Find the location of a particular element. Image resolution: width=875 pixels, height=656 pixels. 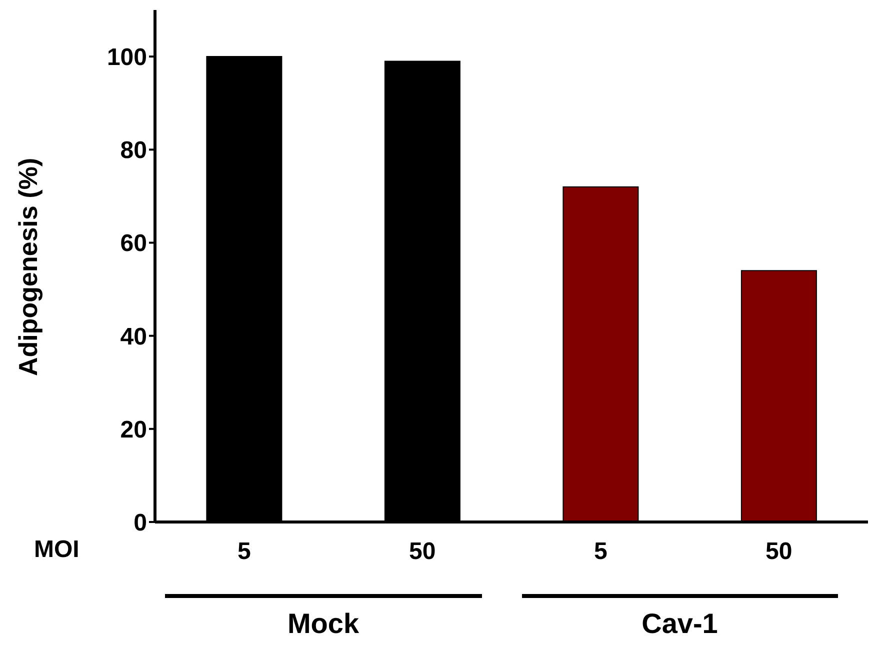

y-tick-label: 40 is located at coordinates (133, 336).